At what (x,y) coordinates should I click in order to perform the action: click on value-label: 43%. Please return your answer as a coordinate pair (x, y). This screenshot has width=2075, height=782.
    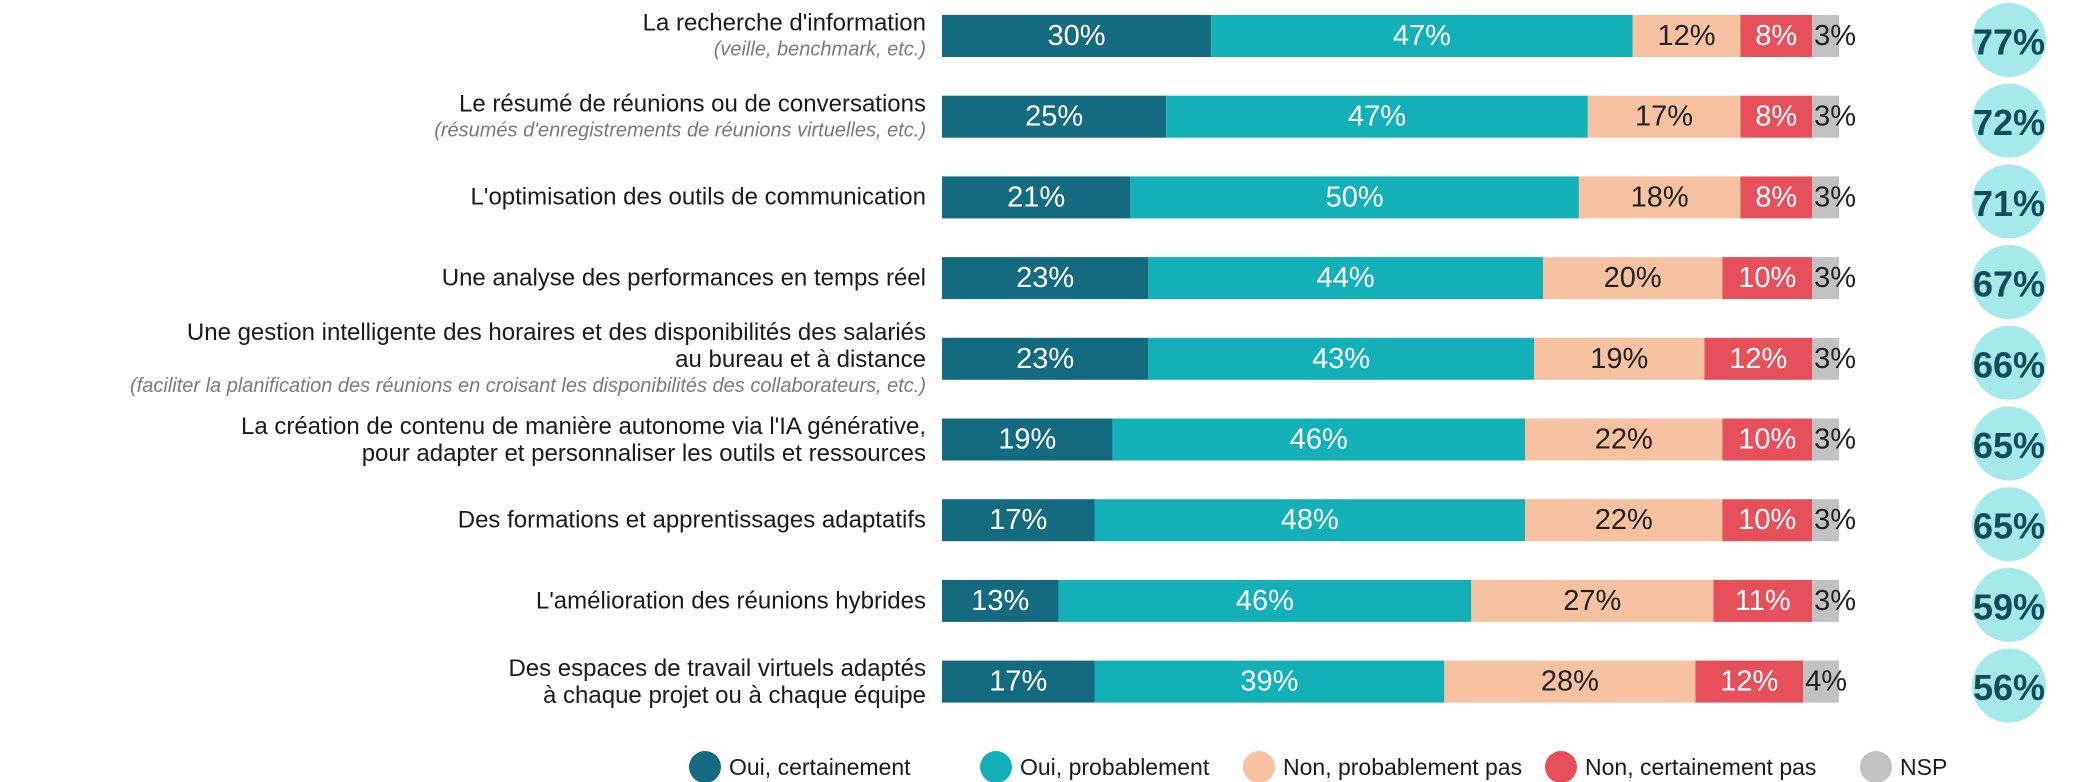
    Looking at the image, I should click on (1341, 359).